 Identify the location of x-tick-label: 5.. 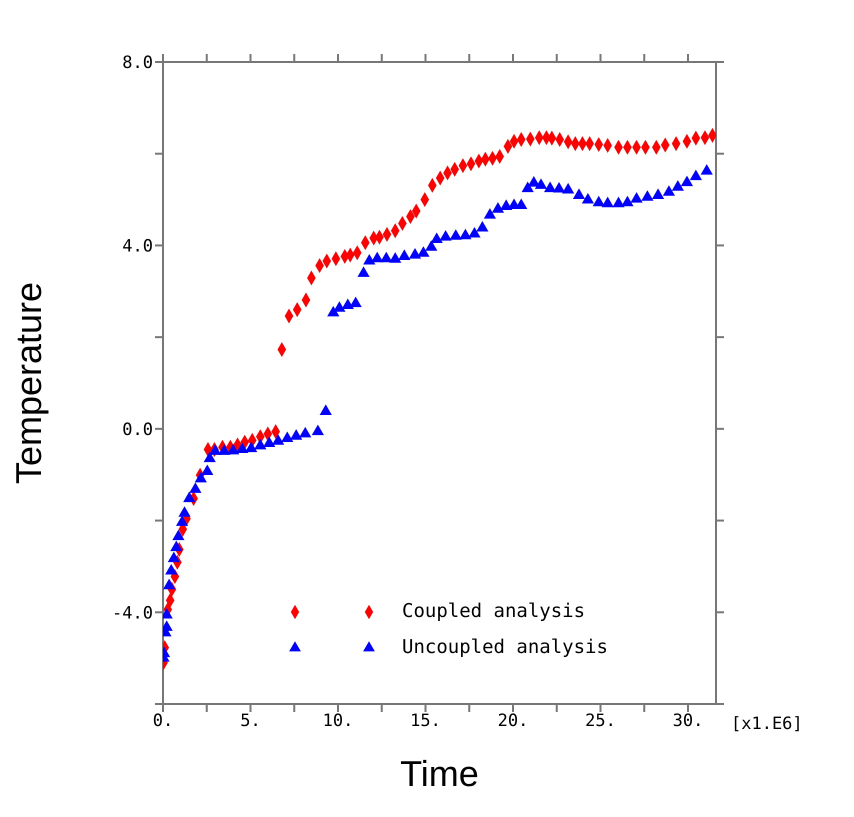
(250, 721).